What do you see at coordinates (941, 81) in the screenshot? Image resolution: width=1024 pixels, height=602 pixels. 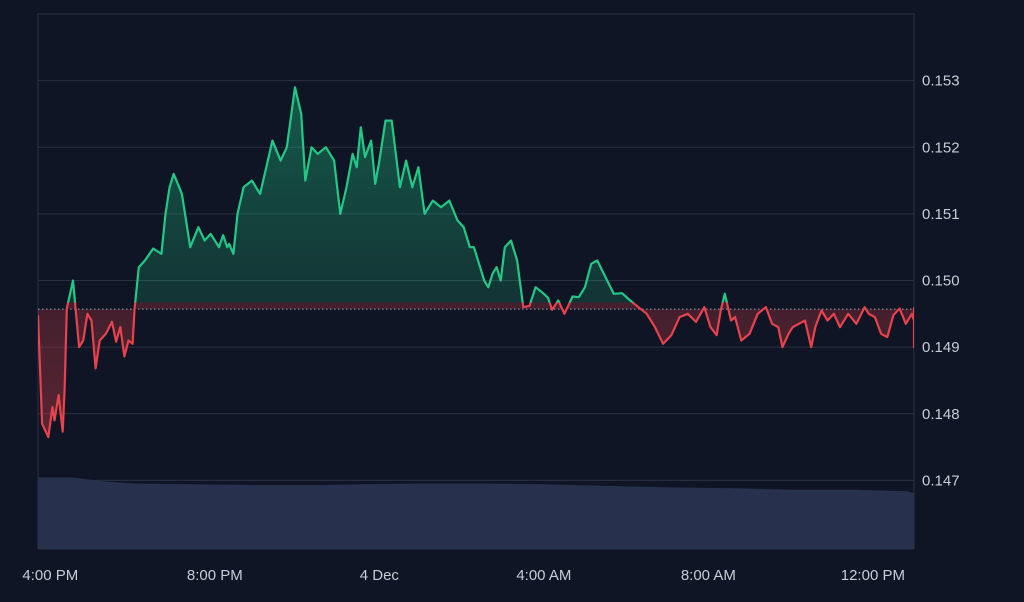 I see `y-tick-label: 0.153` at bounding box center [941, 81].